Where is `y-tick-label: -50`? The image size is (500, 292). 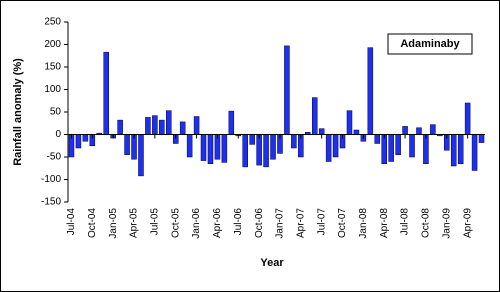 y-tick-label: -50 is located at coordinates (54, 157).